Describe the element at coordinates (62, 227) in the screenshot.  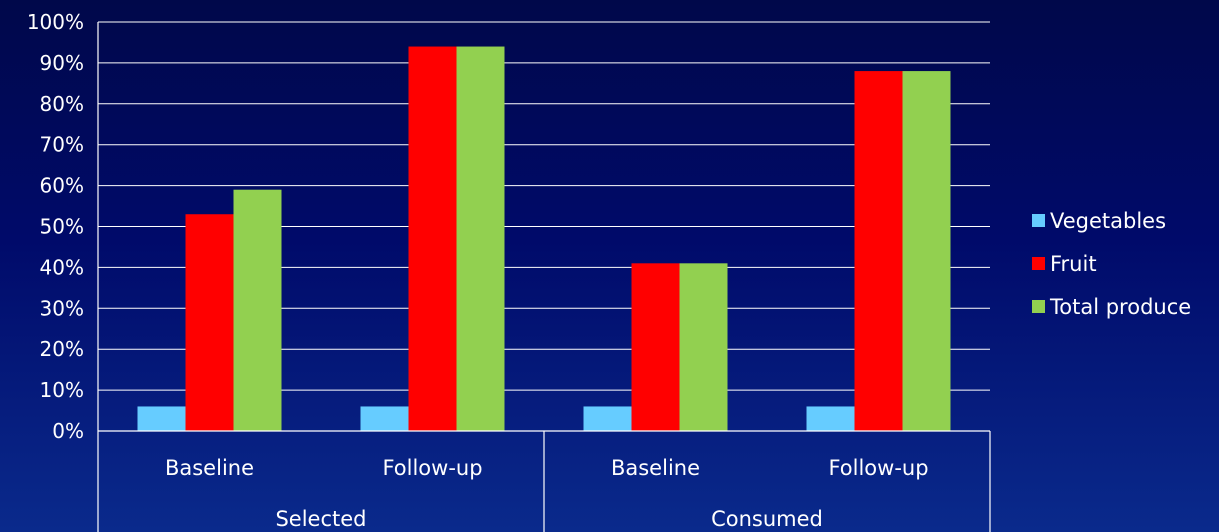
I see `y-tick-label: 50%` at that location.